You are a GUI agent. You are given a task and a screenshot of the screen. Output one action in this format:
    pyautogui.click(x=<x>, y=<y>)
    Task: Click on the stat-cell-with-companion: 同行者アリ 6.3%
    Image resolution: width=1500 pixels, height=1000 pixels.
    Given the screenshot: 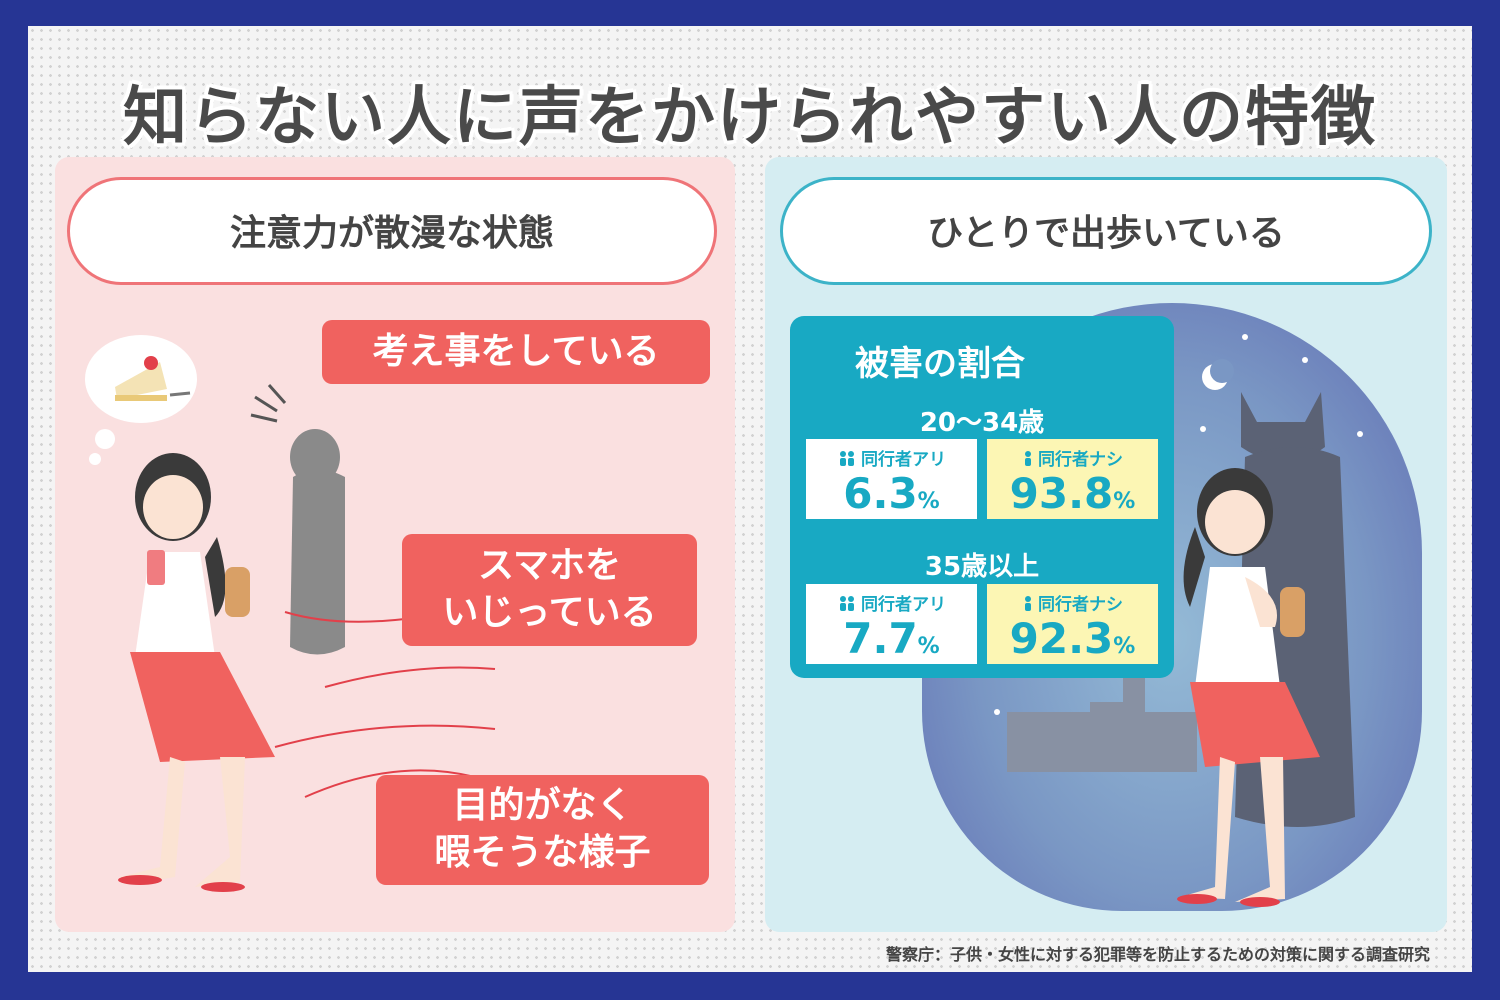 What is the action you would take?
    pyautogui.click(x=891, y=479)
    